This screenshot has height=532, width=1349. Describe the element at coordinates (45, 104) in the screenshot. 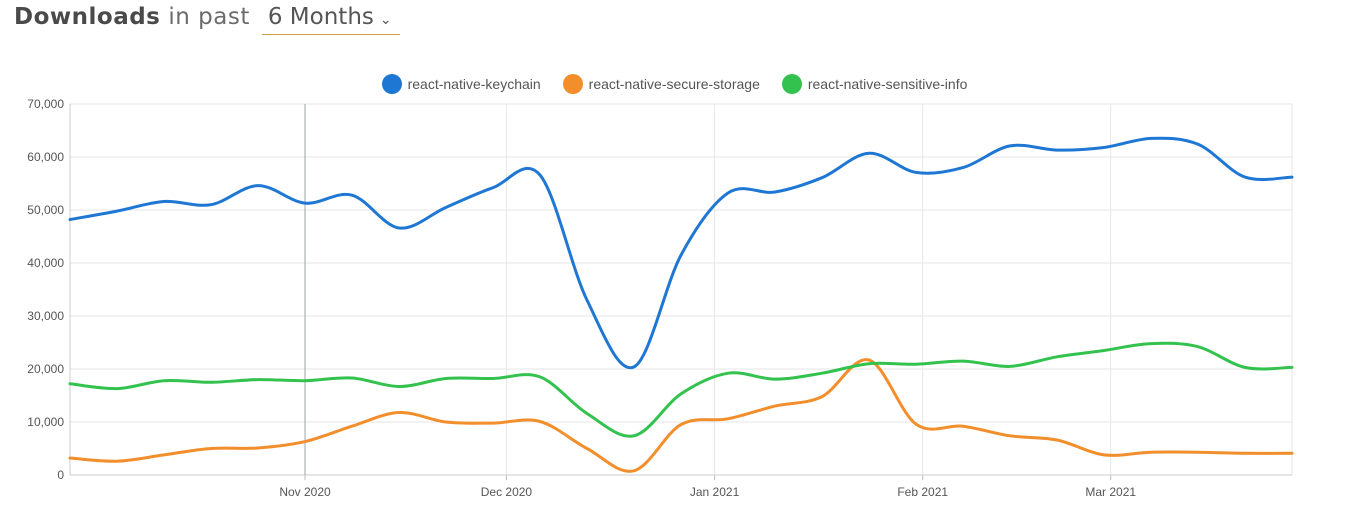

I see `y-tick-label: 70,000` at that location.